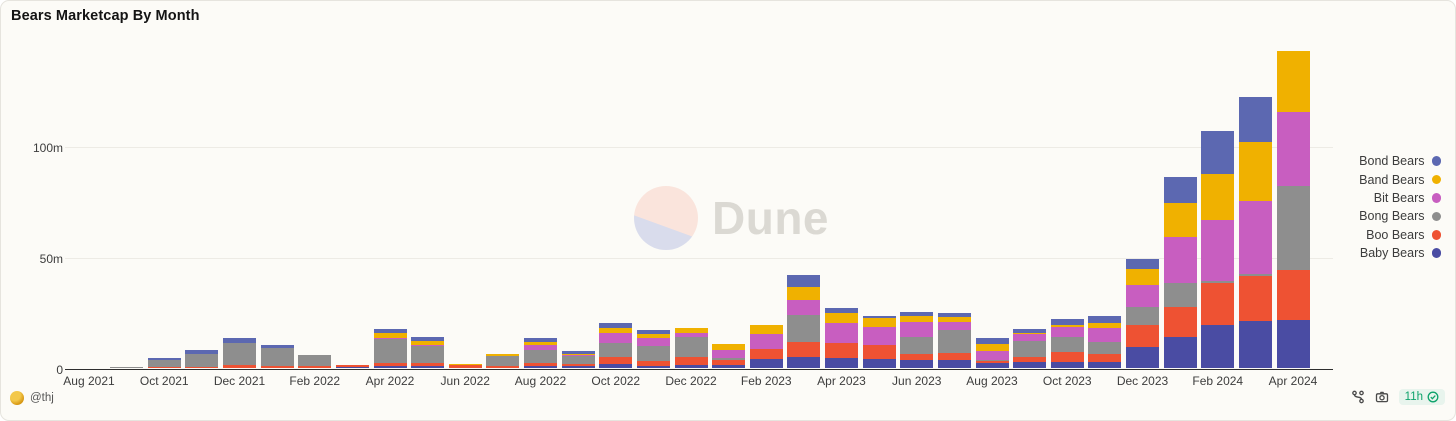 The height and width of the screenshot is (421, 1456). I want to click on fork-icon, so click(1358, 397).